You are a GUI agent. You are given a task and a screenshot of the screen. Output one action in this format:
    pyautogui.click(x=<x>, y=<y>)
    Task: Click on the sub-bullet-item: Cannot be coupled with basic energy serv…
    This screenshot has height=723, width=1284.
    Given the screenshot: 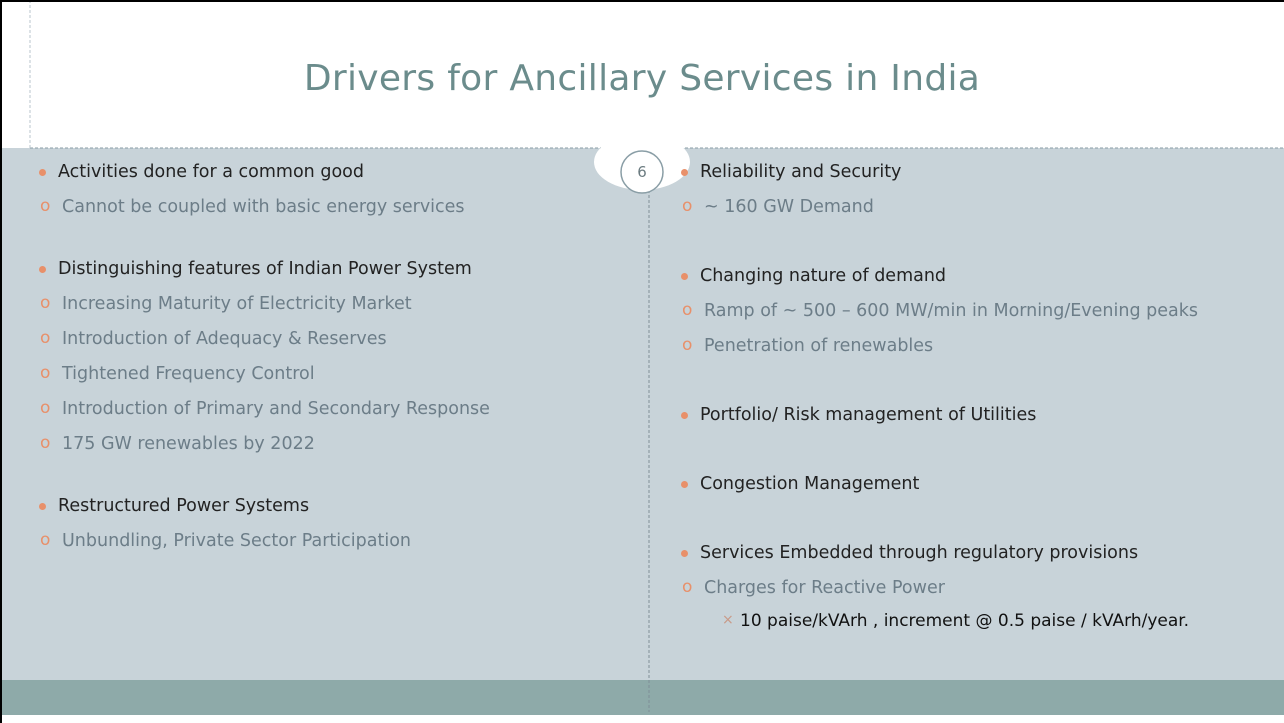 What is the action you would take?
    pyautogui.click(x=335, y=207)
    